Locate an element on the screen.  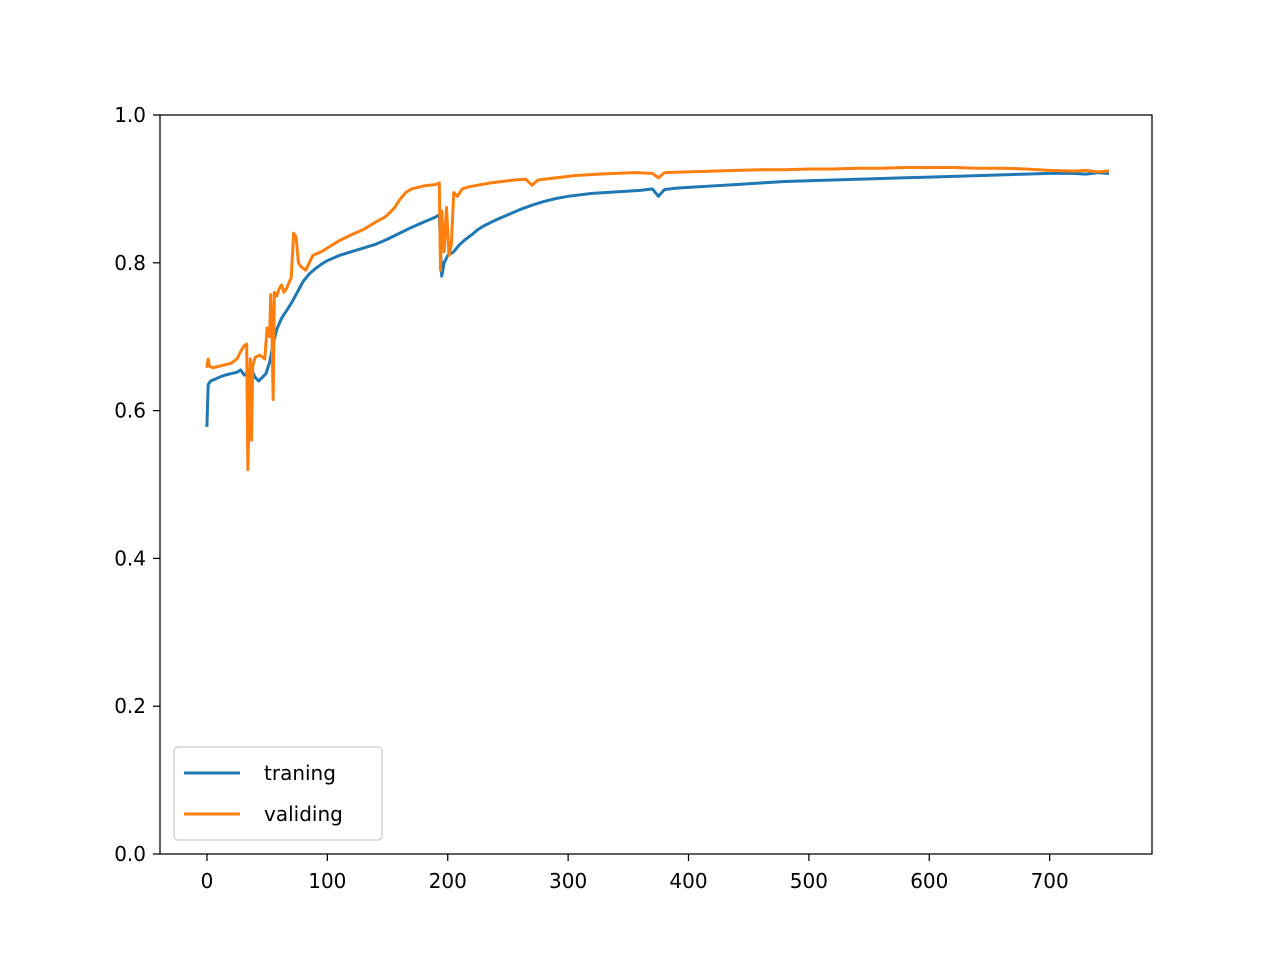
legend-box is located at coordinates (278, 793).